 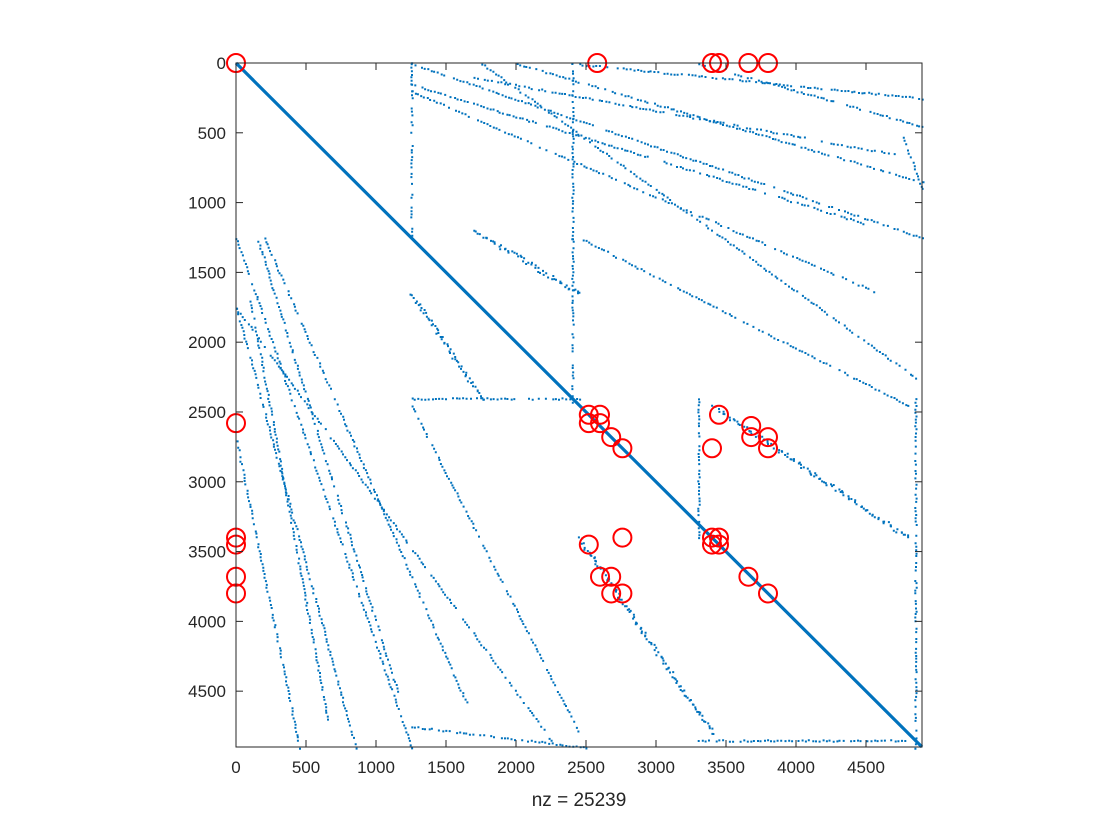 I want to click on x-tick-label: 2500, so click(x=586, y=767).